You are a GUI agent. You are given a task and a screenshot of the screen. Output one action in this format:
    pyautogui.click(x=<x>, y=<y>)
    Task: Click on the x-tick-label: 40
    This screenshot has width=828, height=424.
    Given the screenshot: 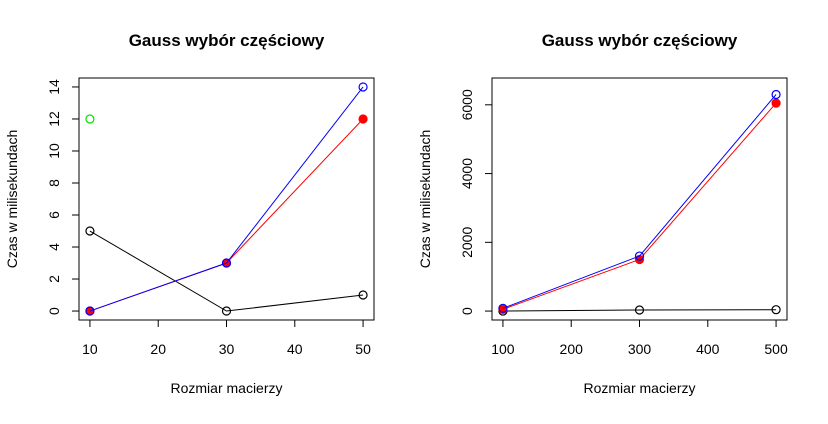 What is the action you would take?
    pyautogui.click(x=295, y=349)
    